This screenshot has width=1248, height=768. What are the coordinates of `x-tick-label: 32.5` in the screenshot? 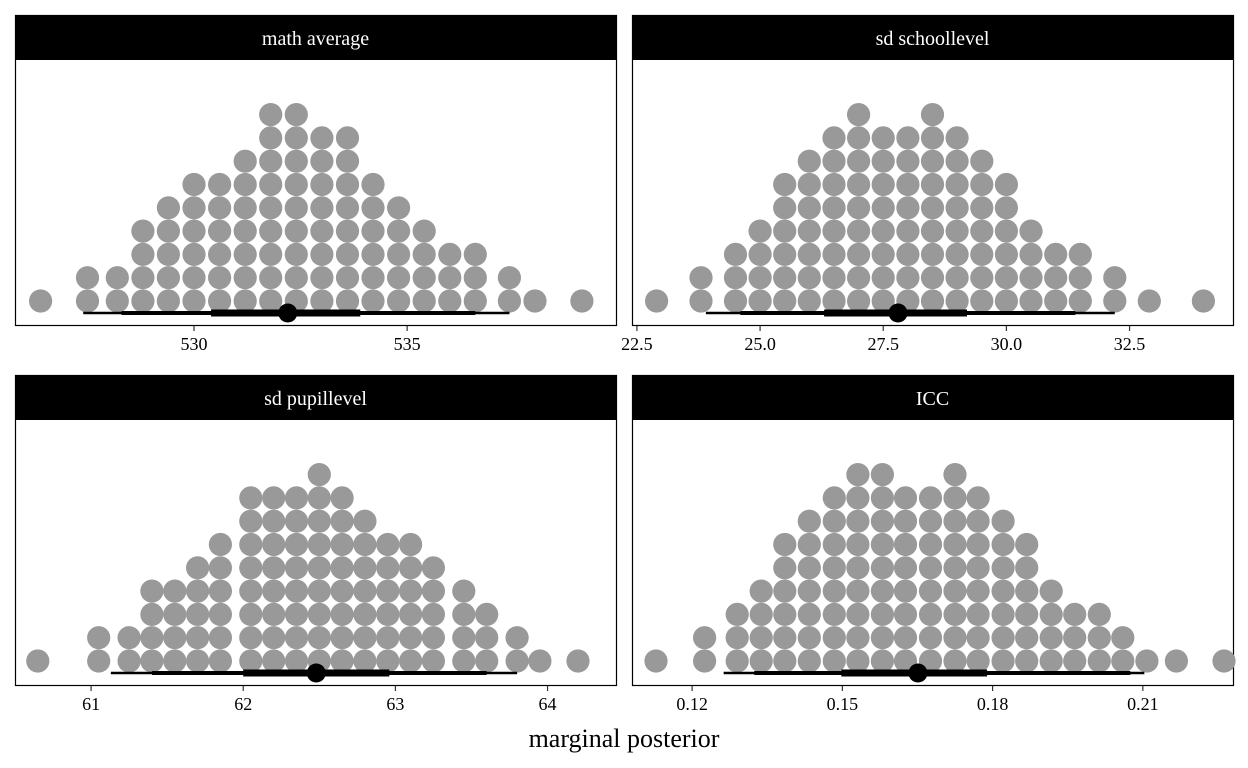 It's located at (1130, 344).